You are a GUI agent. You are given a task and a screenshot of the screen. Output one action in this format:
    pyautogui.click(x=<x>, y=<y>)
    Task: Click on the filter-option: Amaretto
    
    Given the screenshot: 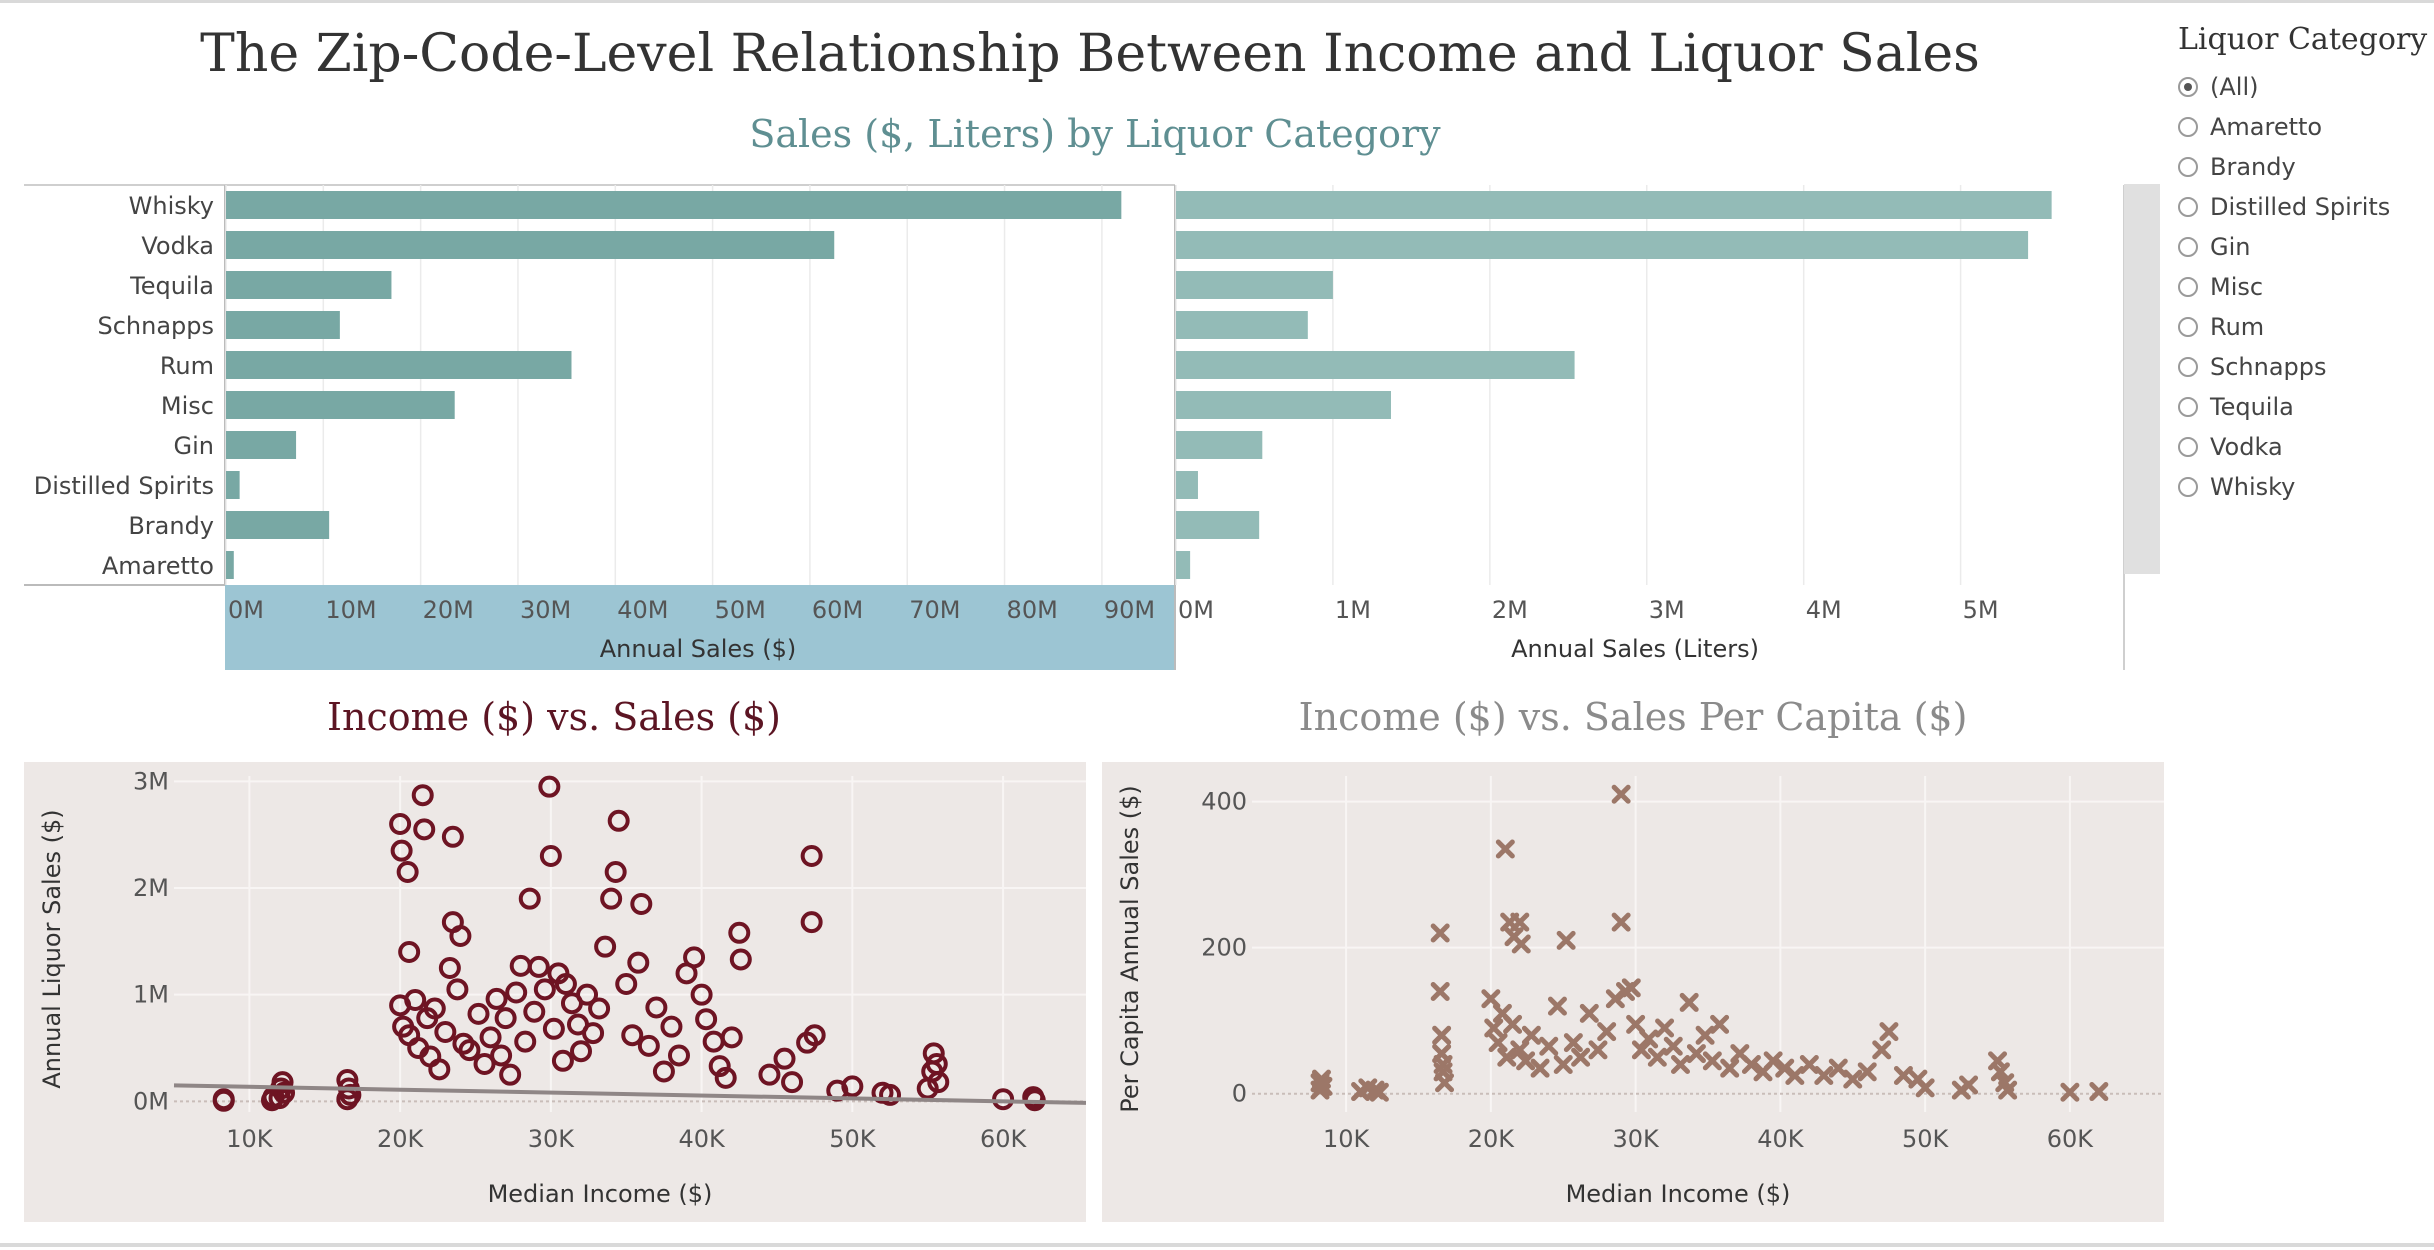 What is the action you would take?
    pyautogui.click(x=2303, y=127)
    